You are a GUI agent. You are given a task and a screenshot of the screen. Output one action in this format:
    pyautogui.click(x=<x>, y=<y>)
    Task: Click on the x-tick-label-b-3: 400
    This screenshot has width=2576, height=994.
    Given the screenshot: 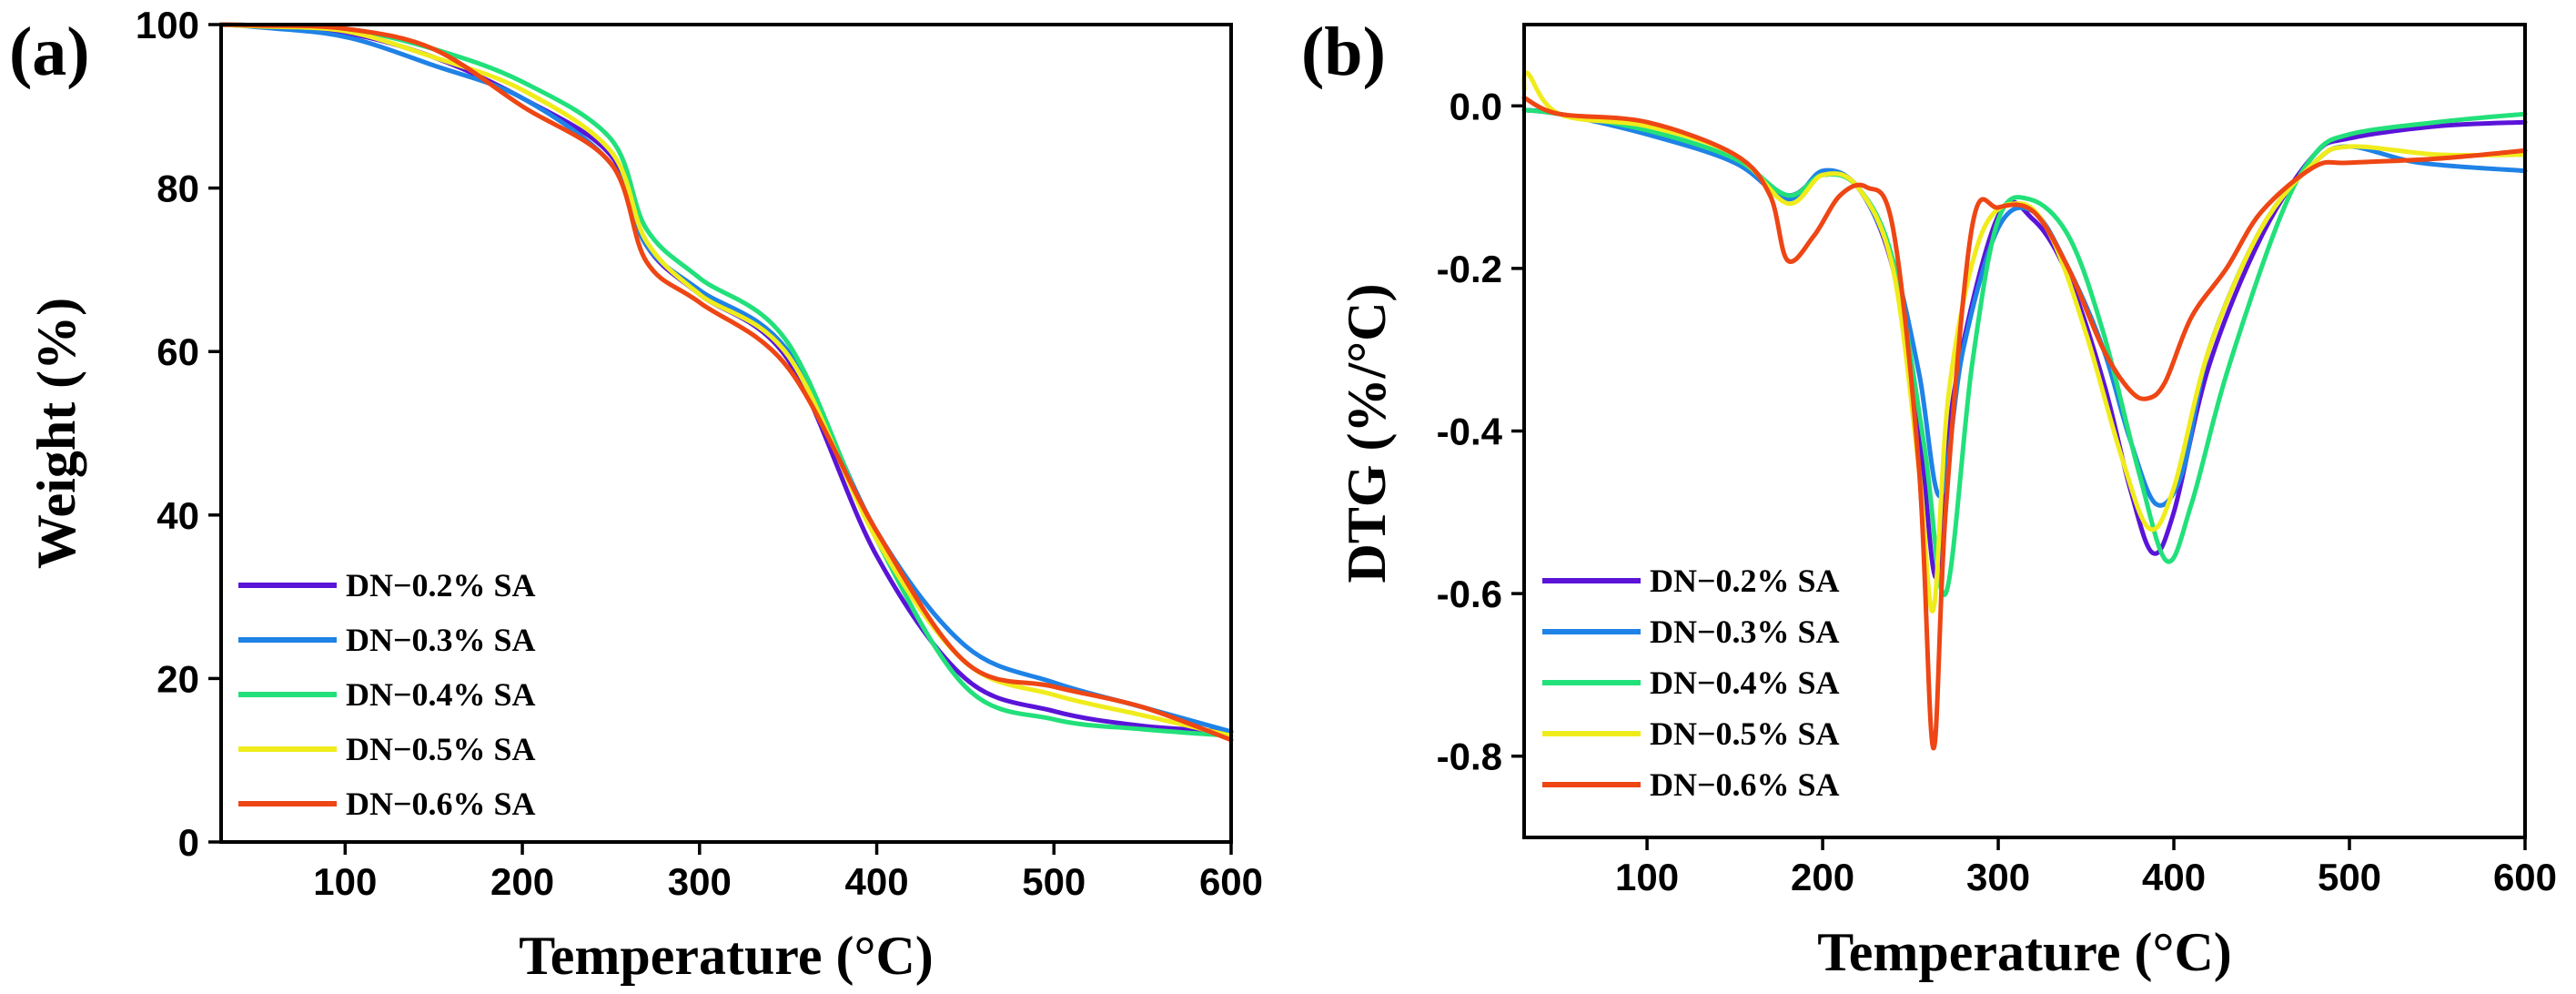 What is the action you would take?
    pyautogui.click(x=2174, y=877)
    